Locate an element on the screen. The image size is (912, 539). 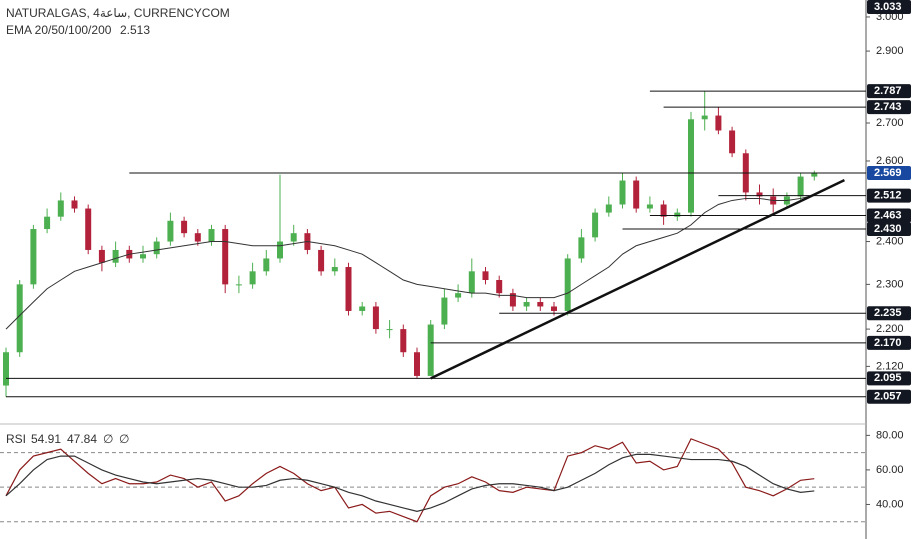
level-label: 2.170 is located at coordinates (888, 343).